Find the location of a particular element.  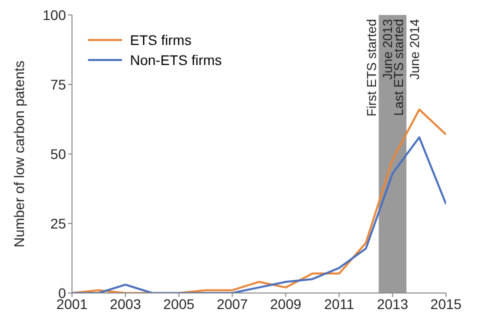

legend-label: Non-ETS firms is located at coordinates (176, 60).